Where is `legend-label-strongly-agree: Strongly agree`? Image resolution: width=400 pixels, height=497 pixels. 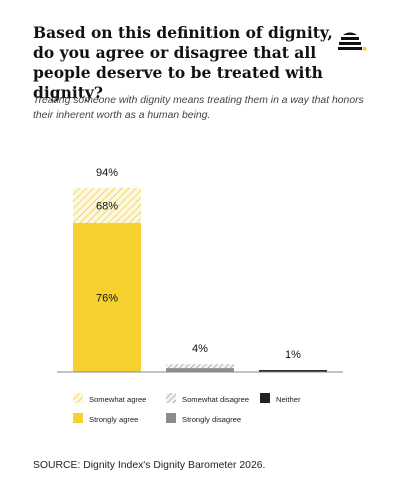
legend-label-strongly-agree: Strongly agree is located at coordinates (113, 419).